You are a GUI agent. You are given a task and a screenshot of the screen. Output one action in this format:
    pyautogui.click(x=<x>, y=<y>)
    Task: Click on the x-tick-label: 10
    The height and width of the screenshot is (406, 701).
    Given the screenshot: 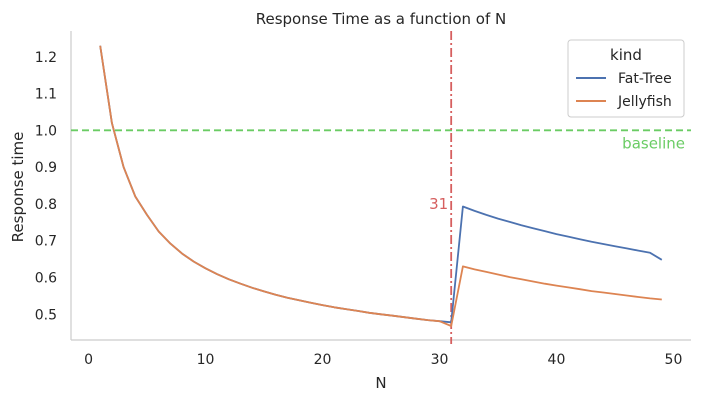 What is the action you would take?
    pyautogui.click(x=206, y=360)
    